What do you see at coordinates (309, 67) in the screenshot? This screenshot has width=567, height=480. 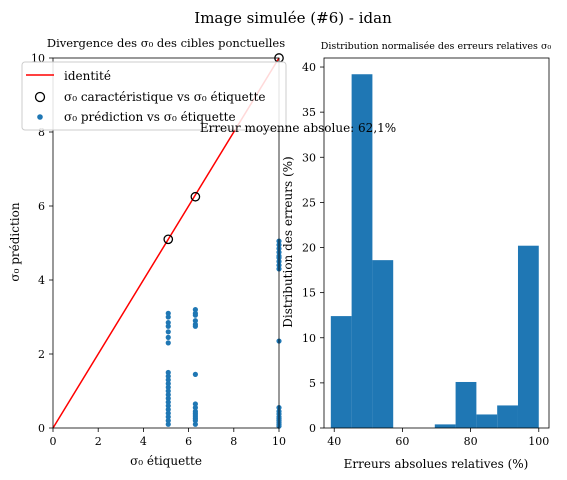 I see `histogram-y-tick-label: 40` at bounding box center [309, 67].